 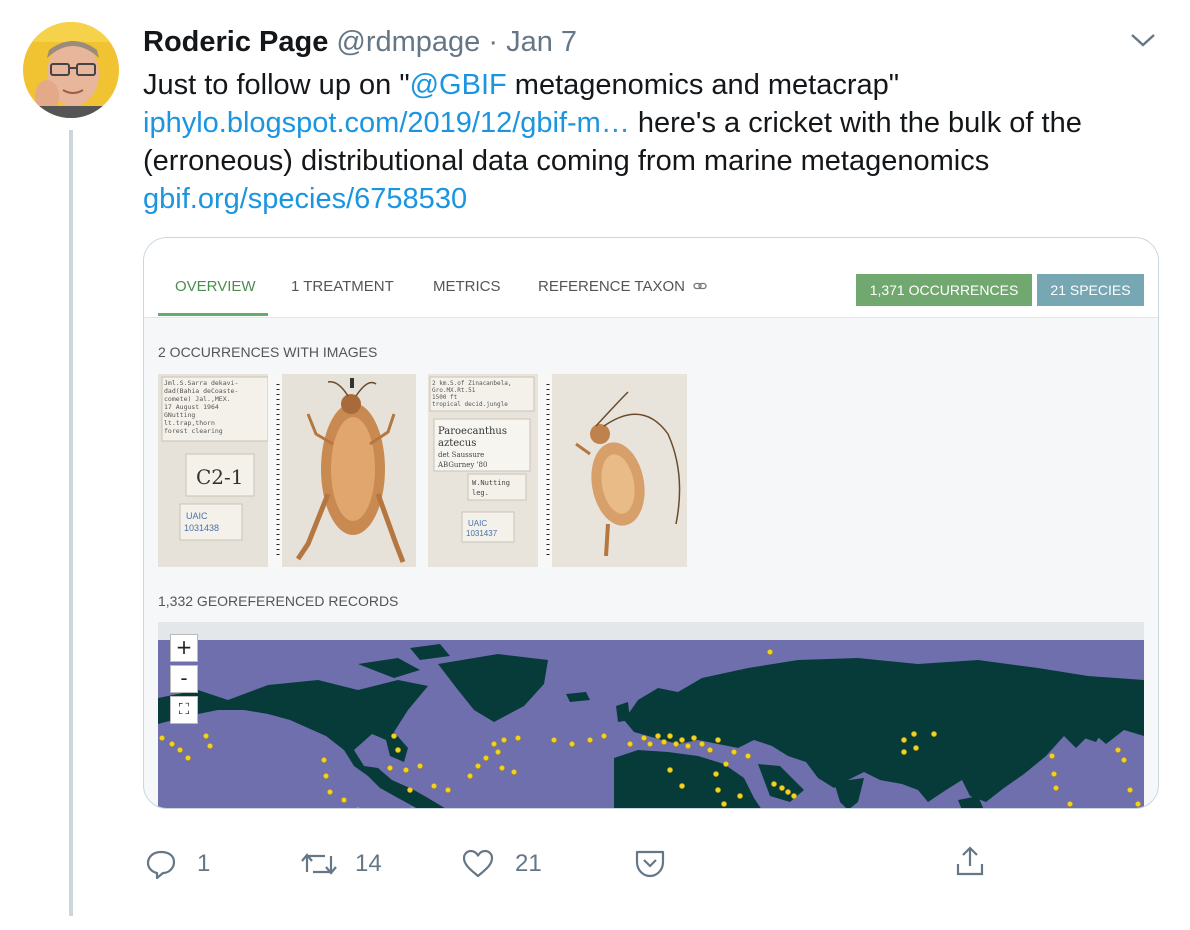 I want to click on occurrence-dots, so click(x=650, y=728).